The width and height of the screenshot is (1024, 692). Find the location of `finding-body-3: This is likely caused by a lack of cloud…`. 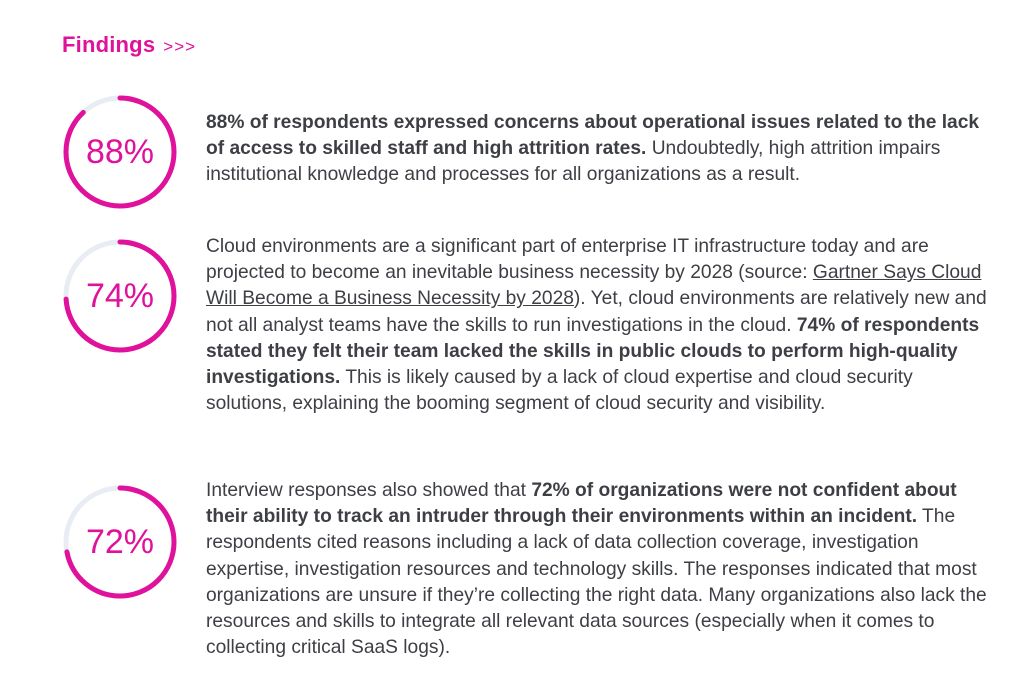

finding-body-3: This is likely caused by a lack of cloud… is located at coordinates (559, 391).